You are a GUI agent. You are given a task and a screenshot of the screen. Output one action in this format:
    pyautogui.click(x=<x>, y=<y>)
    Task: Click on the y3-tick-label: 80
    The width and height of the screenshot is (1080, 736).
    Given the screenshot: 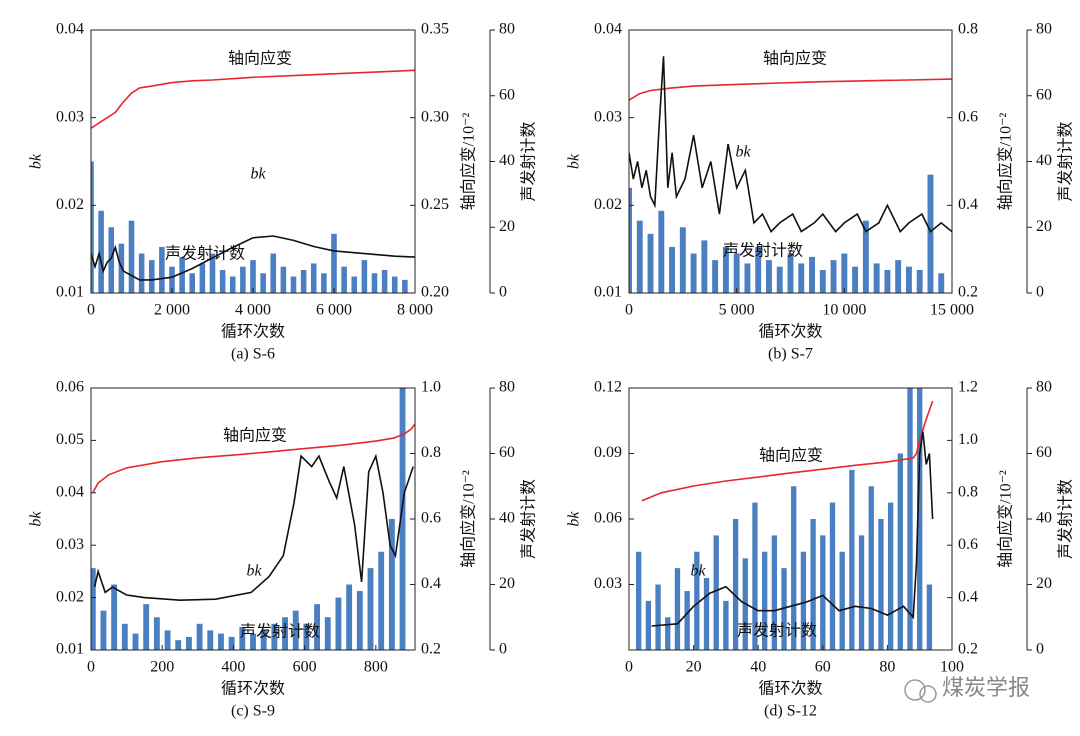 What is the action you would take?
    pyautogui.click(x=1044, y=29)
    